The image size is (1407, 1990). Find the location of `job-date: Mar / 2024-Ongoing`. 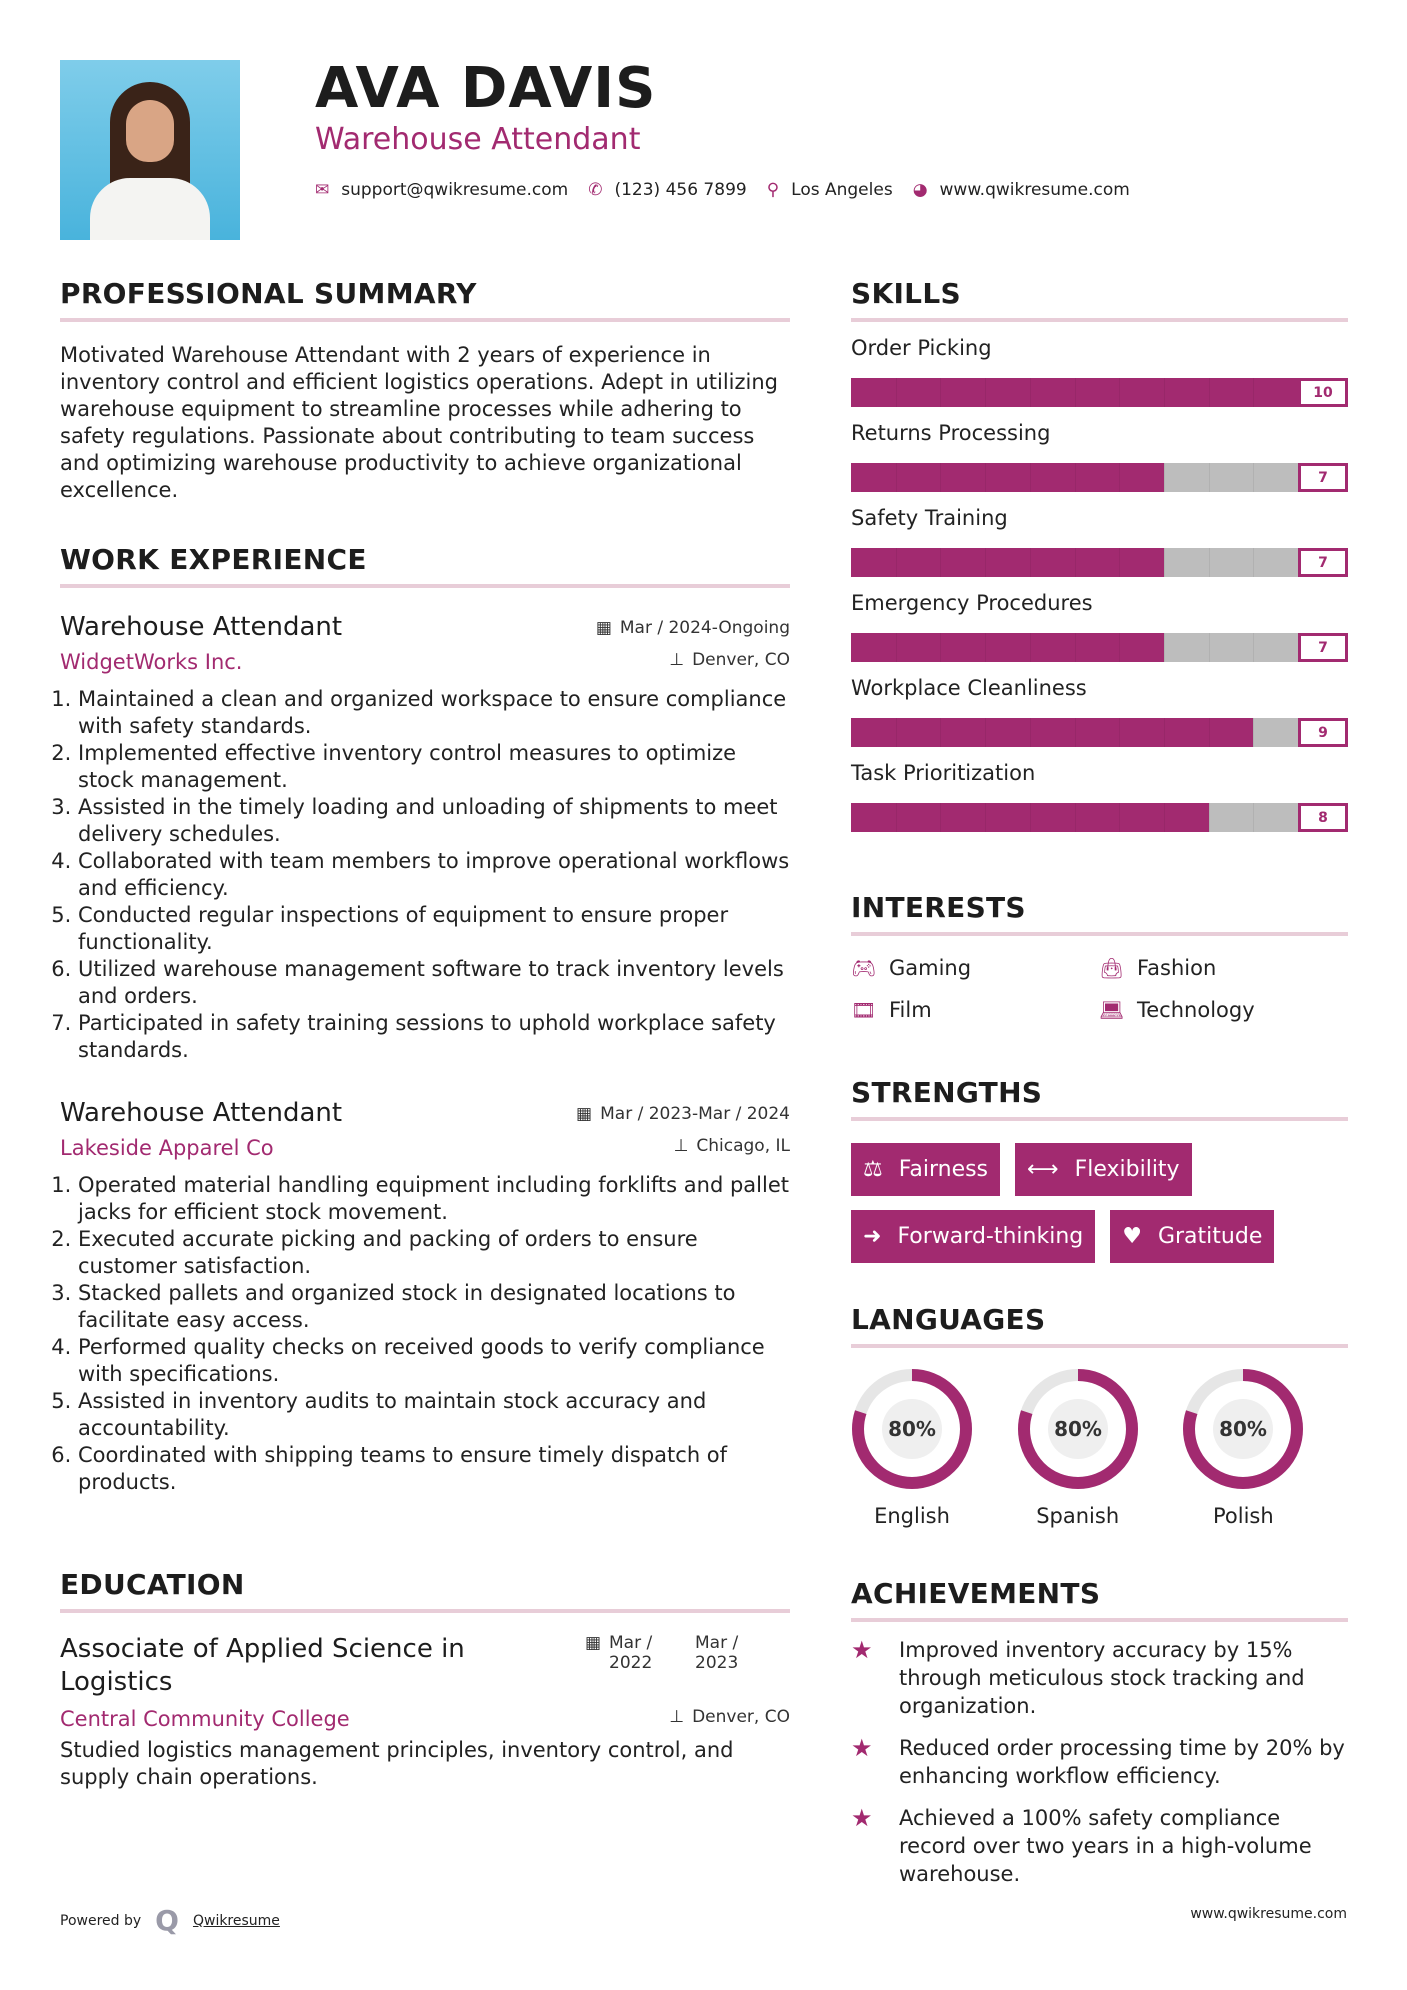

job-date: Mar / 2024-Ongoing is located at coordinates (704, 628).